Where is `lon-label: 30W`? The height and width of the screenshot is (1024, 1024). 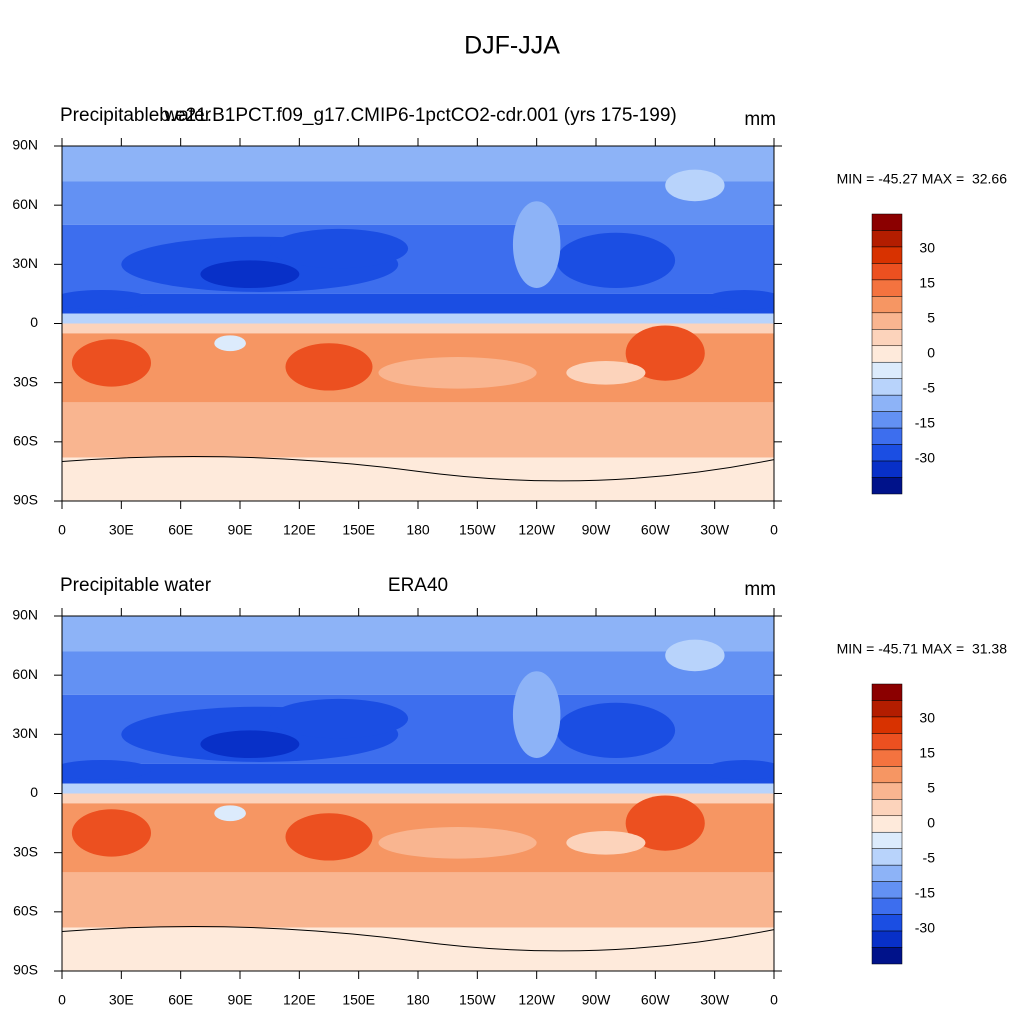
lon-label: 30W is located at coordinates (715, 1000).